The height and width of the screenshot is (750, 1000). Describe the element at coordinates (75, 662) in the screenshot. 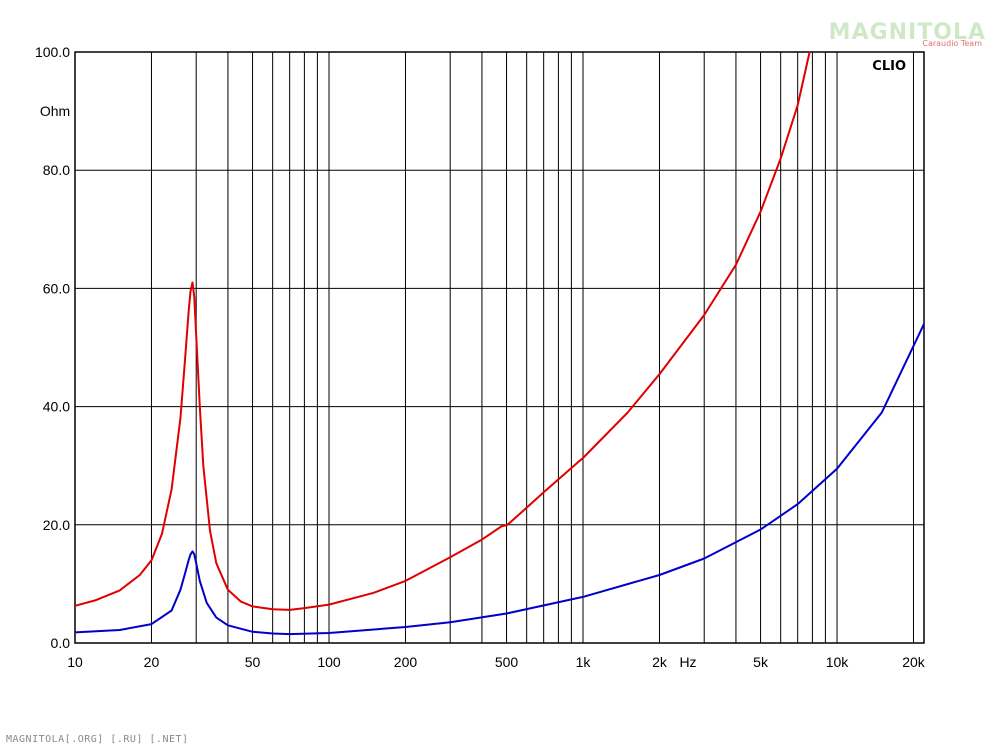

I see `x-tick-label: 10` at that location.